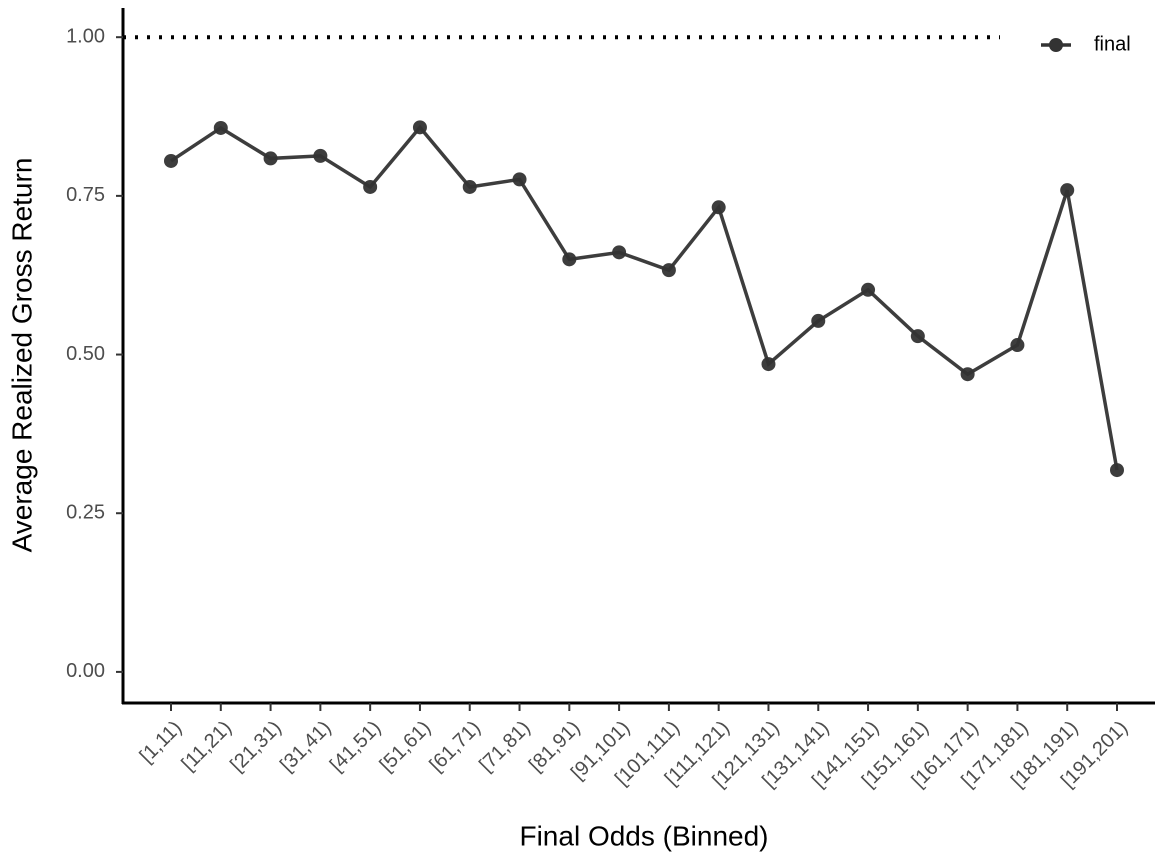 The width and height of the screenshot is (1155, 858). Describe the element at coordinates (21, 355) in the screenshot. I see `y-axis-title: Average Realized Gross Return` at that location.